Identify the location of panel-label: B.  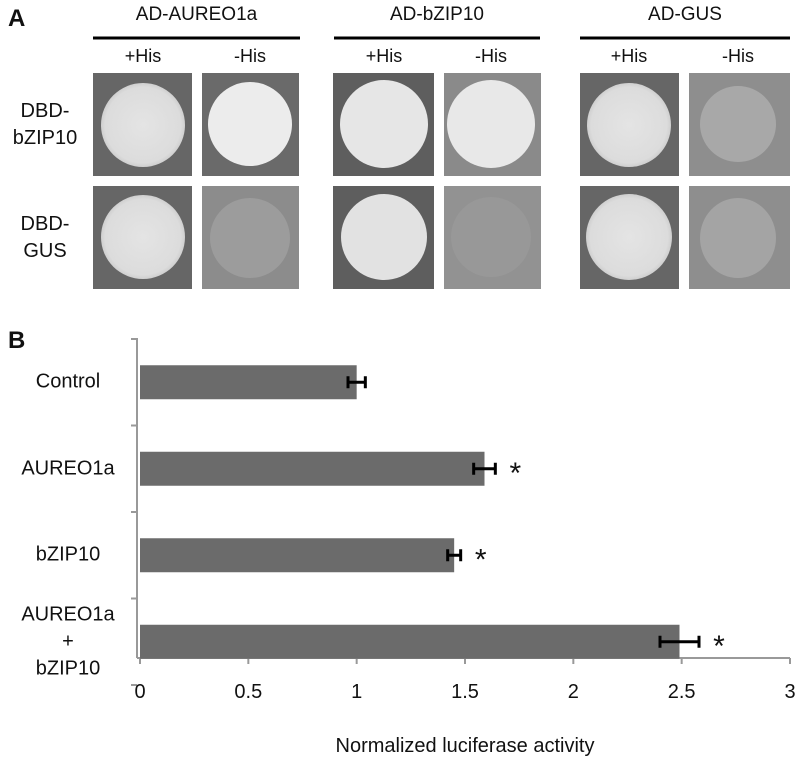
(16, 340).